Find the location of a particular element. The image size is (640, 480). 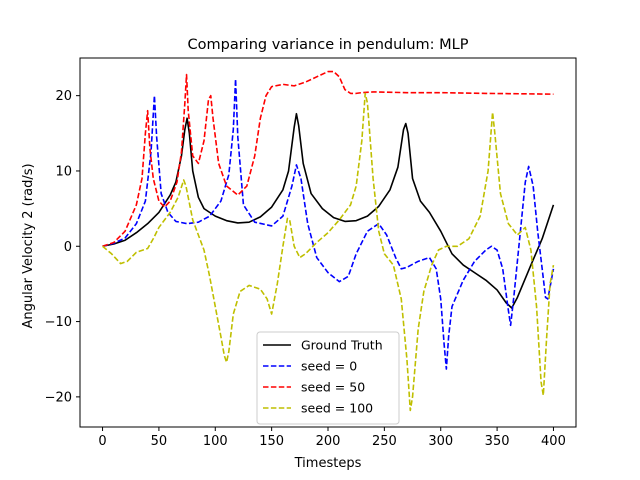

x-tick-label: 150 is located at coordinates (271, 441).